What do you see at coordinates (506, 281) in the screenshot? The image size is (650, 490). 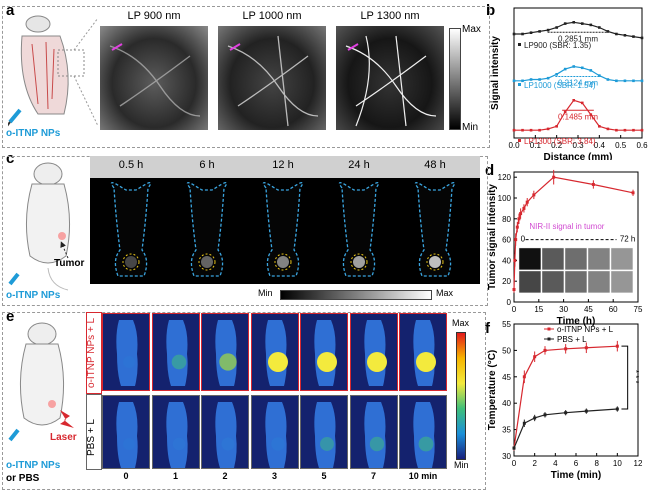 I see `chart-d-ytick-label: 20` at bounding box center [506, 281].